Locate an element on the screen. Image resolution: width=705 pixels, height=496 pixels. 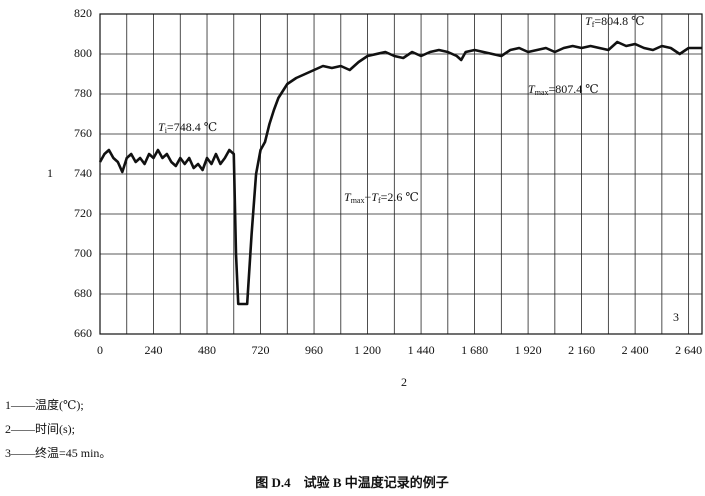
annotation: Tf=804.8 ℃ is located at coordinates (615, 21).